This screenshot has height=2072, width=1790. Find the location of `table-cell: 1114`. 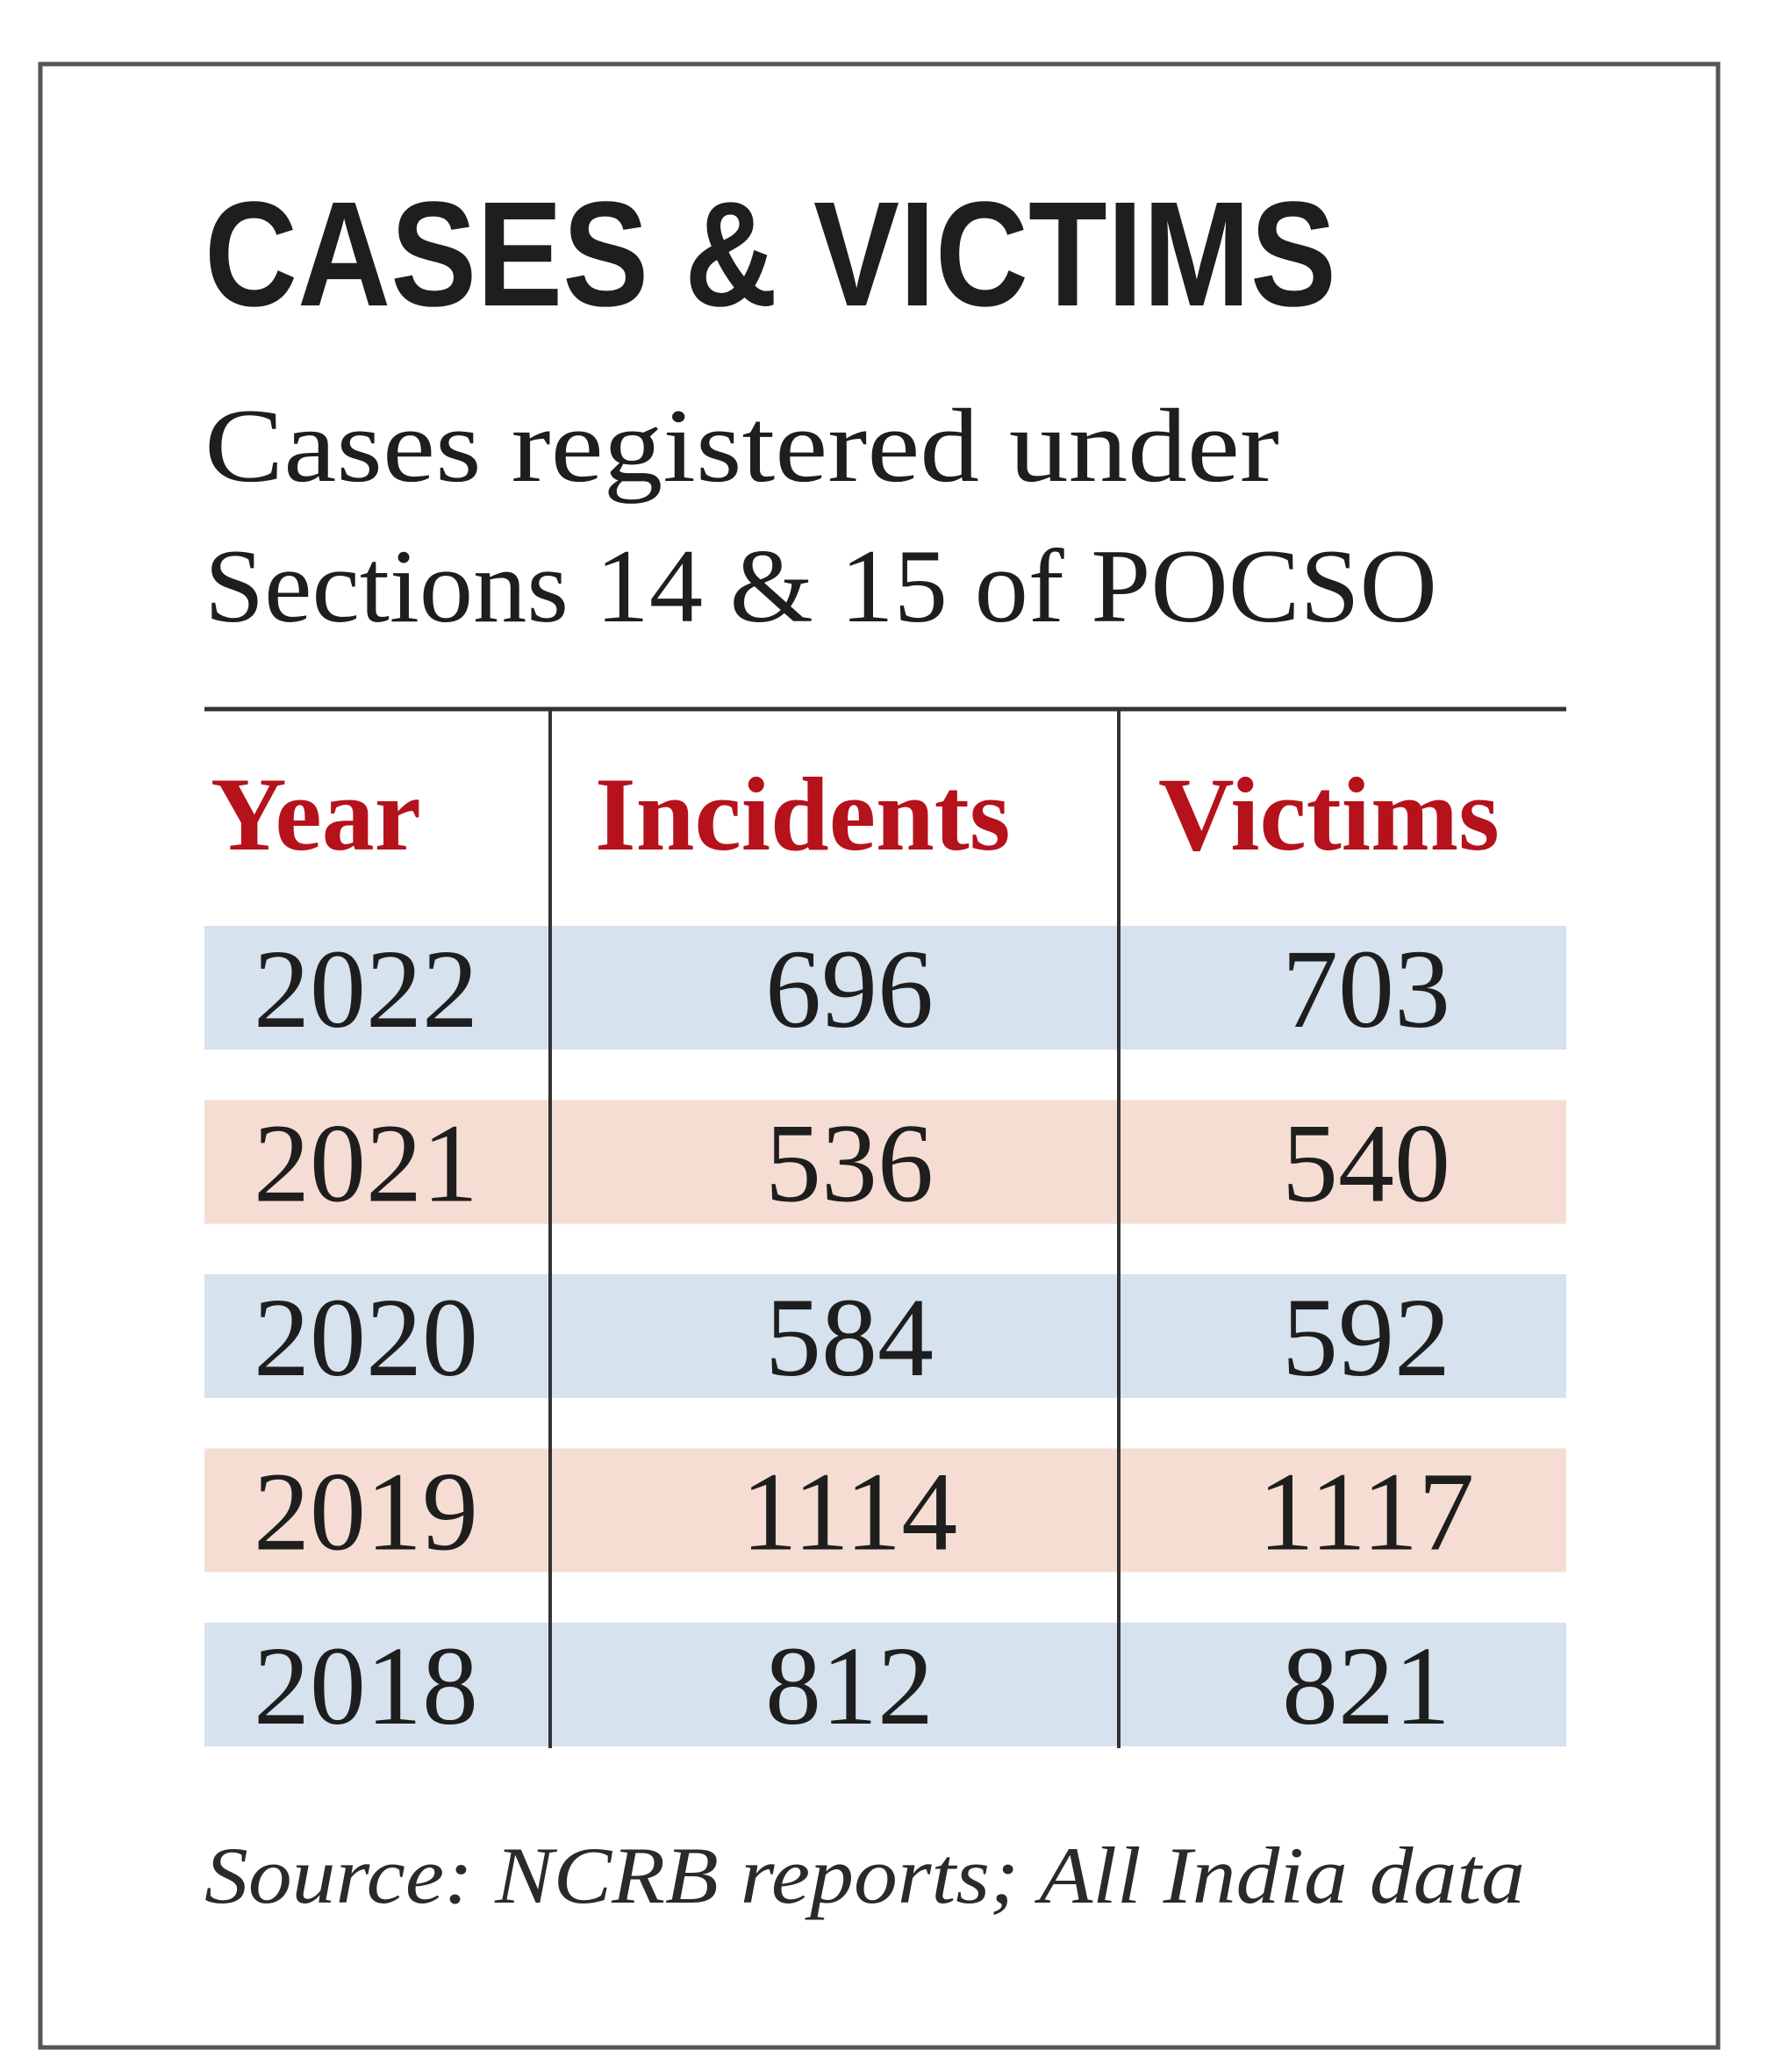

table-cell: 1114 is located at coordinates (849, 1512).